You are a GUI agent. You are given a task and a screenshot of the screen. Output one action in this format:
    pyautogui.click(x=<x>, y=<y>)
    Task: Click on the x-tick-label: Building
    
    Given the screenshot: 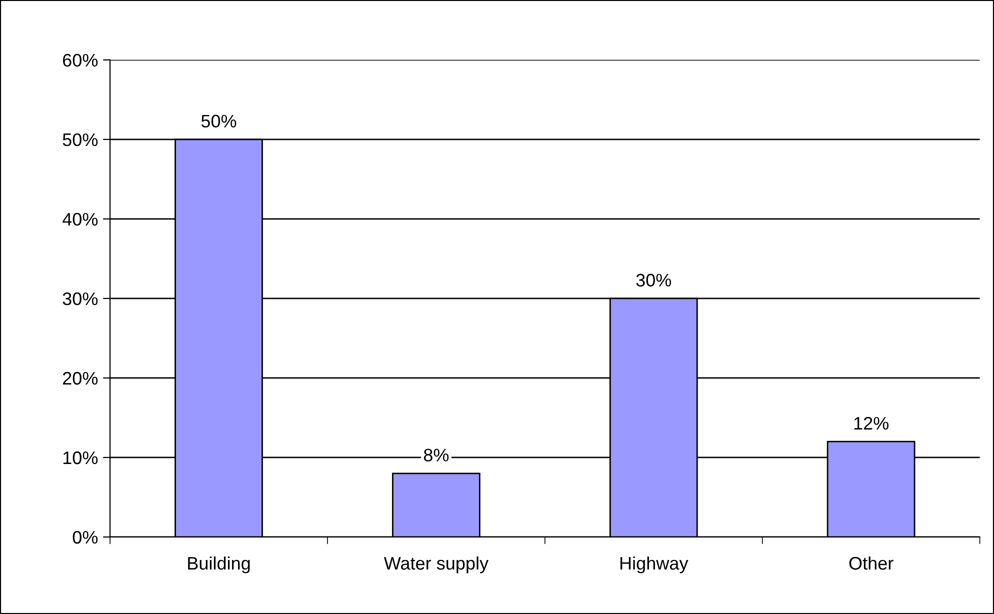 What is the action you would take?
    pyautogui.click(x=219, y=565)
    